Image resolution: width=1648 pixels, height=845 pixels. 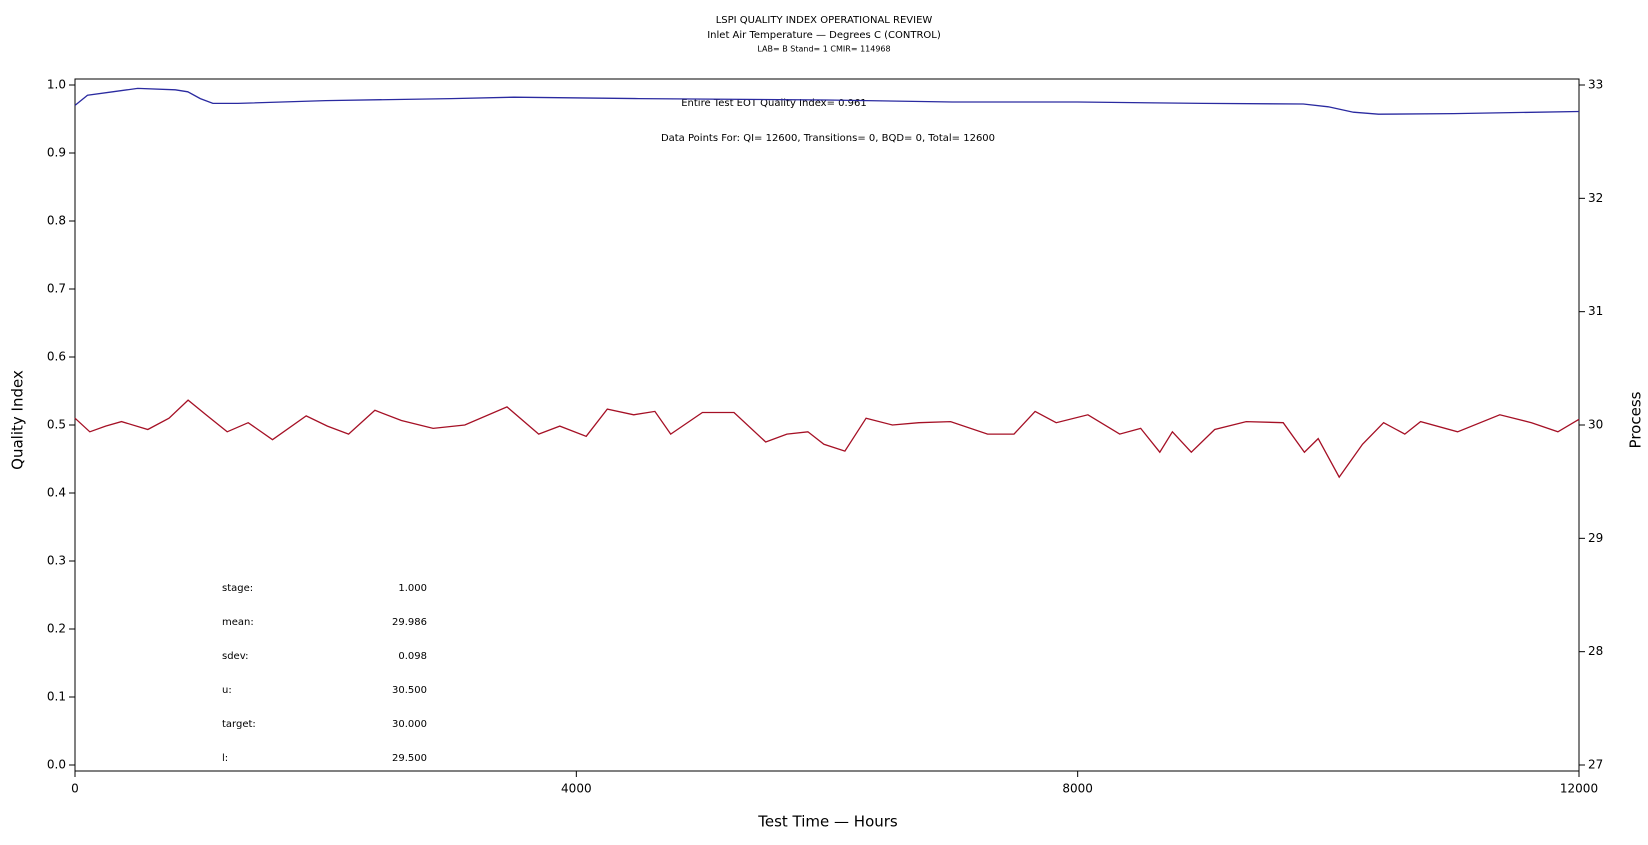 I want to click on y2-tick-label: 33, so click(x=1595, y=85).